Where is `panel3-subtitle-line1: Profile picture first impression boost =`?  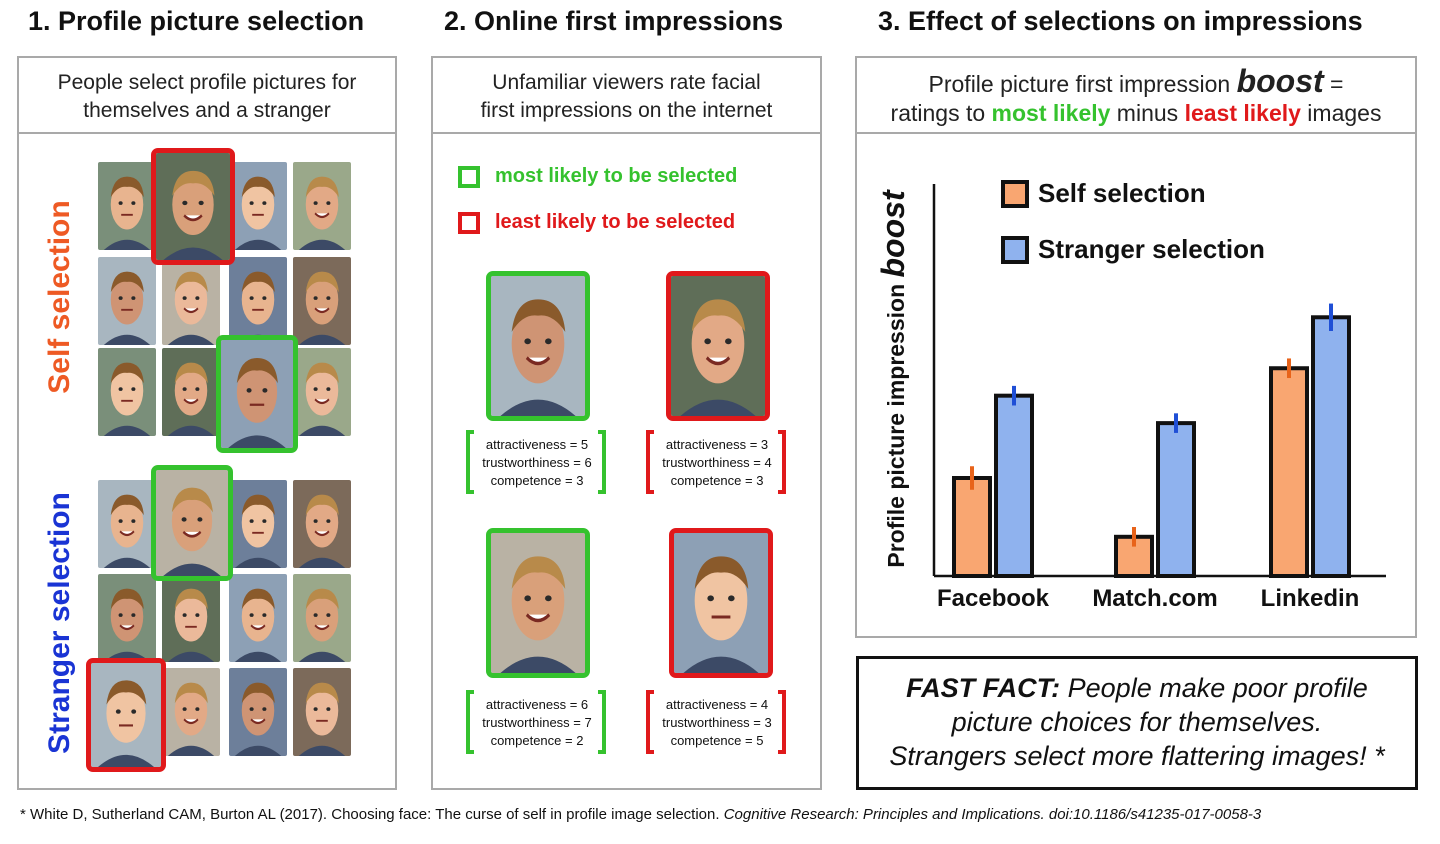 panel3-subtitle-line1: Profile picture first impression boost = is located at coordinates (1136, 82).